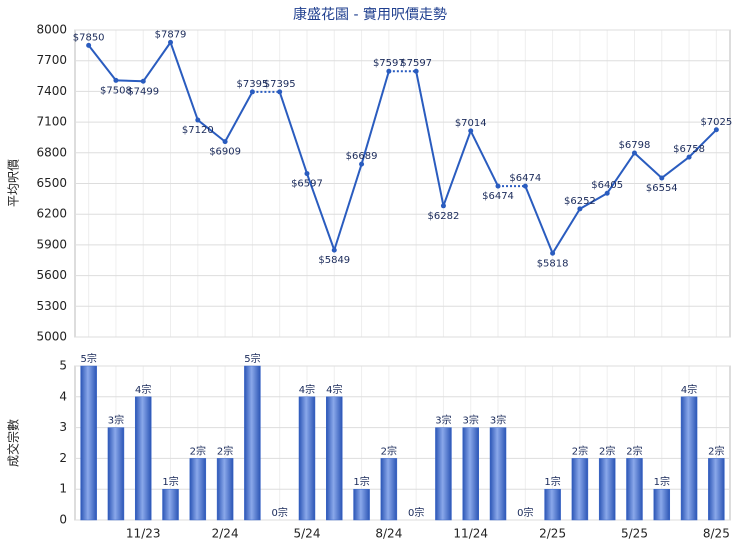 The width and height of the screenshot is (740, 554). Describe the element at coordinates (470, 534) in the screenshot. I see `x-tick-label: 11/24` at that location.